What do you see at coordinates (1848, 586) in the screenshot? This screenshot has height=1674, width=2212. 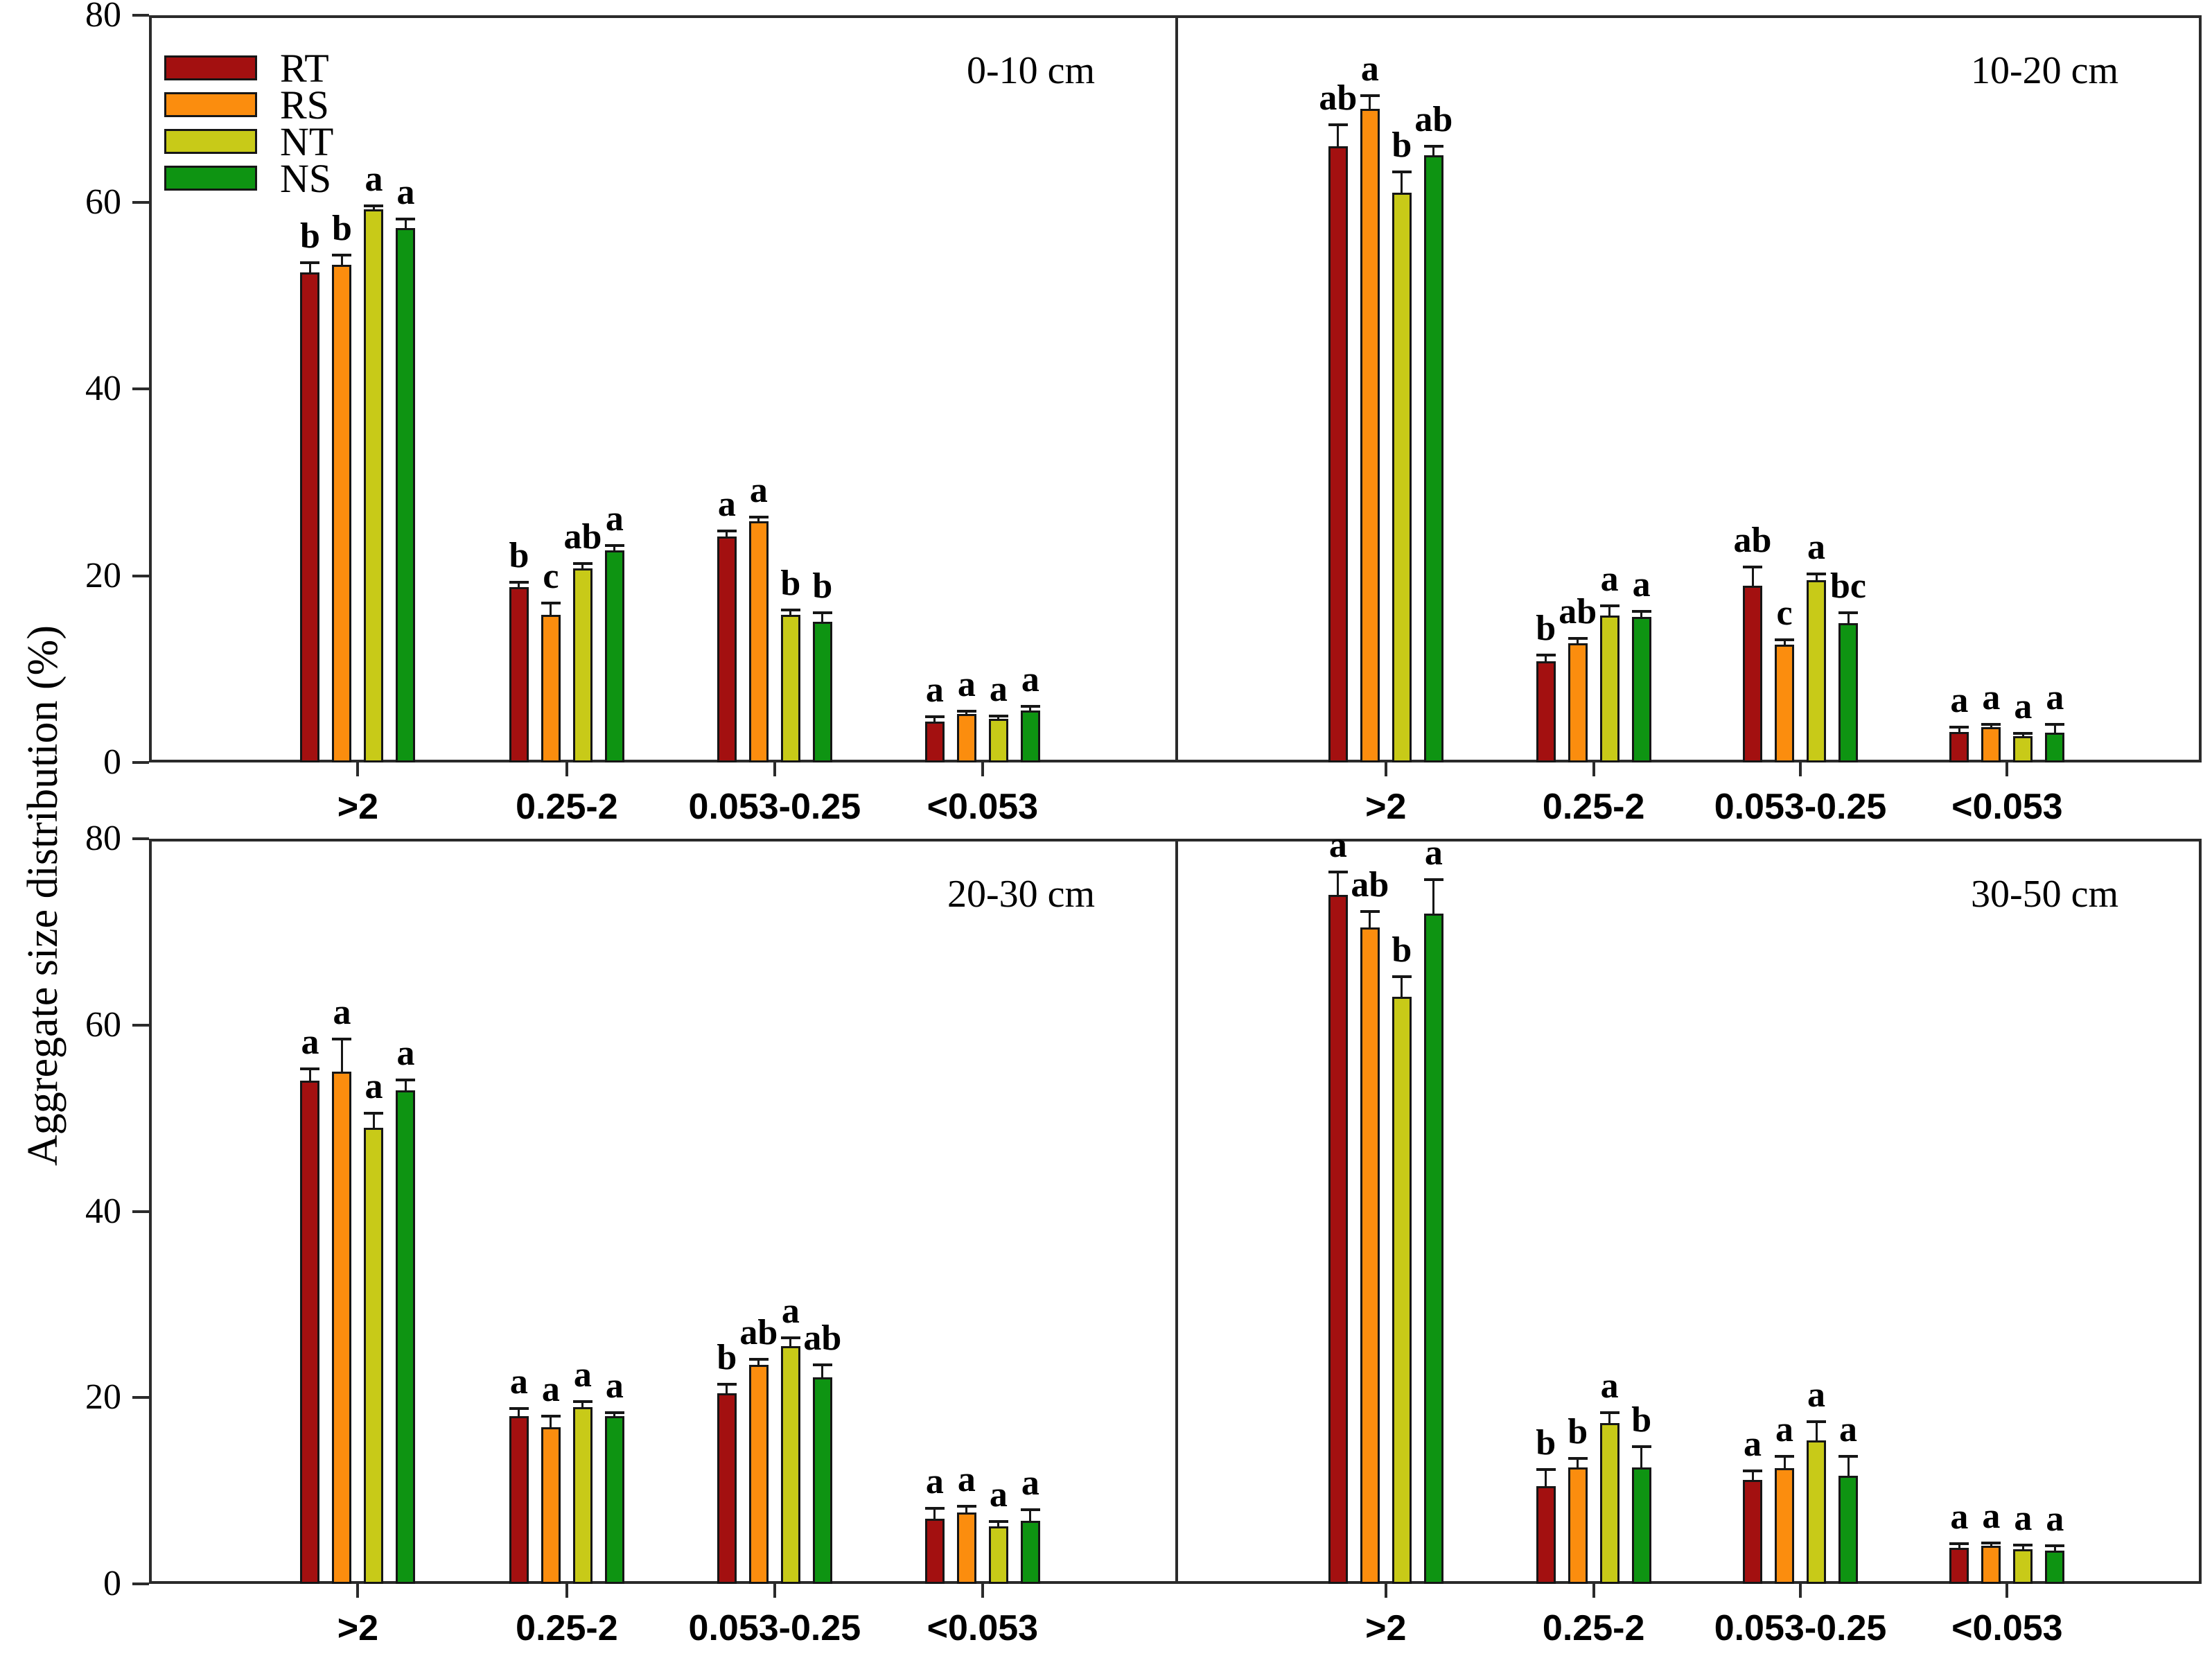 I see `sig-letter: bc` at bounding box center [1848, 586].